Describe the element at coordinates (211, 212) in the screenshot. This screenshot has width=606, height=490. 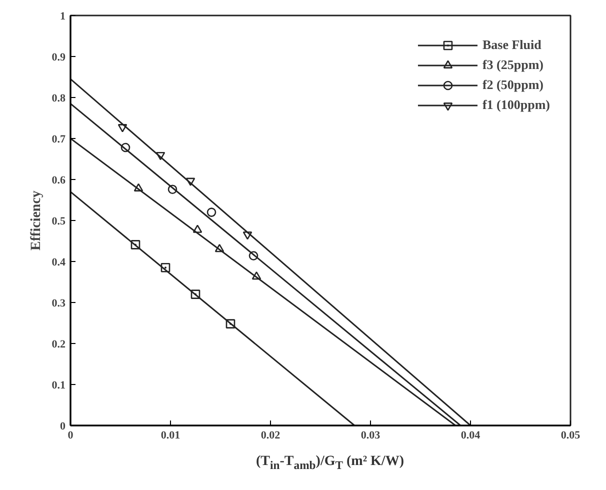
I see `point` at that location.